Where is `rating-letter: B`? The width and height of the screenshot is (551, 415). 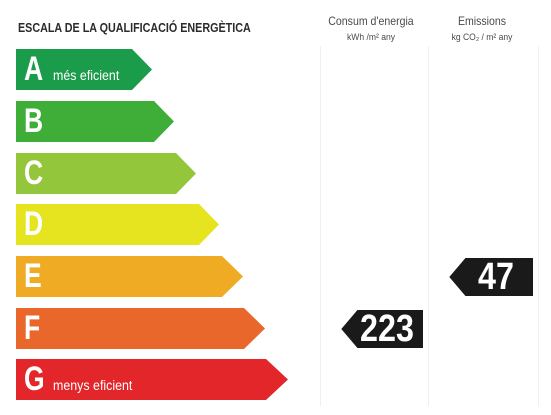
rating-letter: B is located at coordinates (34, 121).